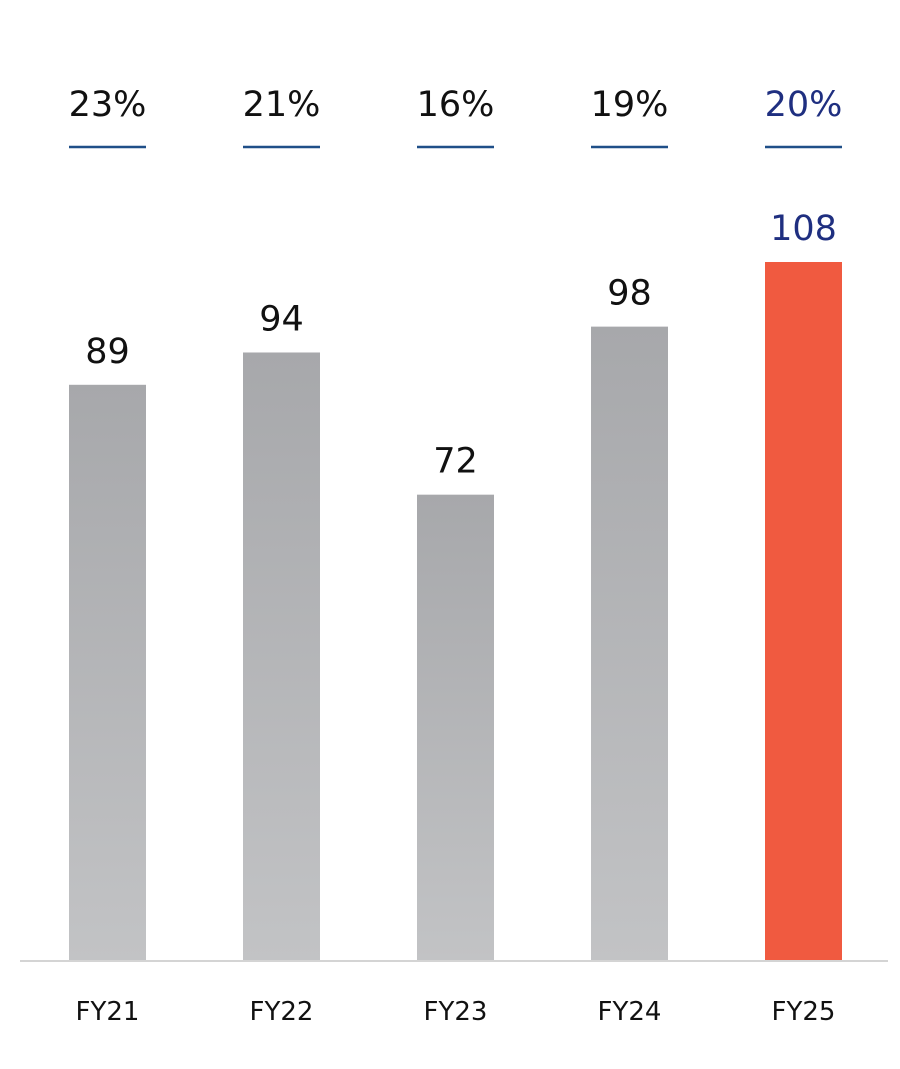 This screenshot has height=1069, width=900. What do you see at coordinates (455, 462) in the screenshot?
I see `value-label: 72` at bounding box center [455, 462].